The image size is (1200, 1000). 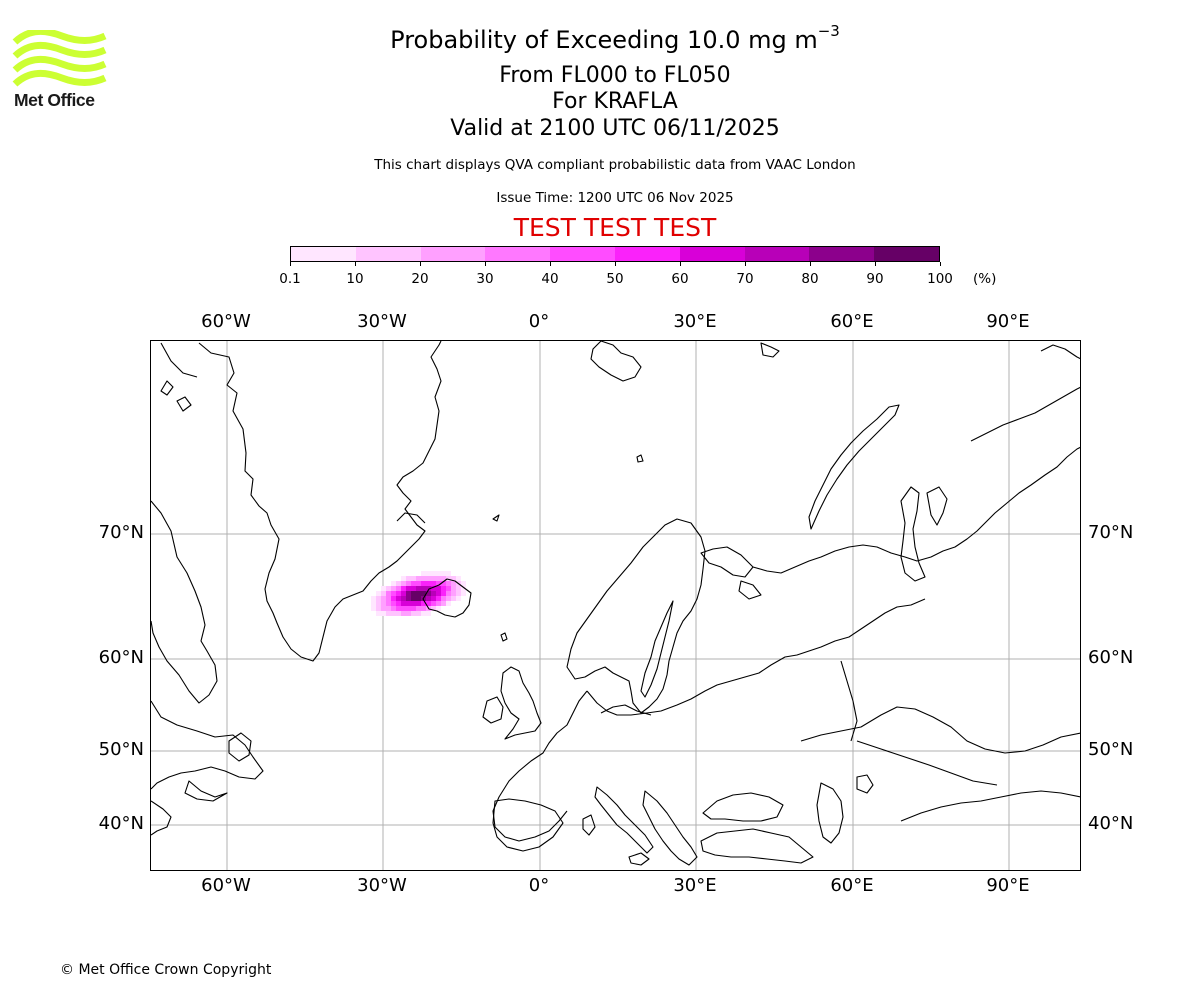 I want to click on labrador-coast, so click(x=207, y=745).